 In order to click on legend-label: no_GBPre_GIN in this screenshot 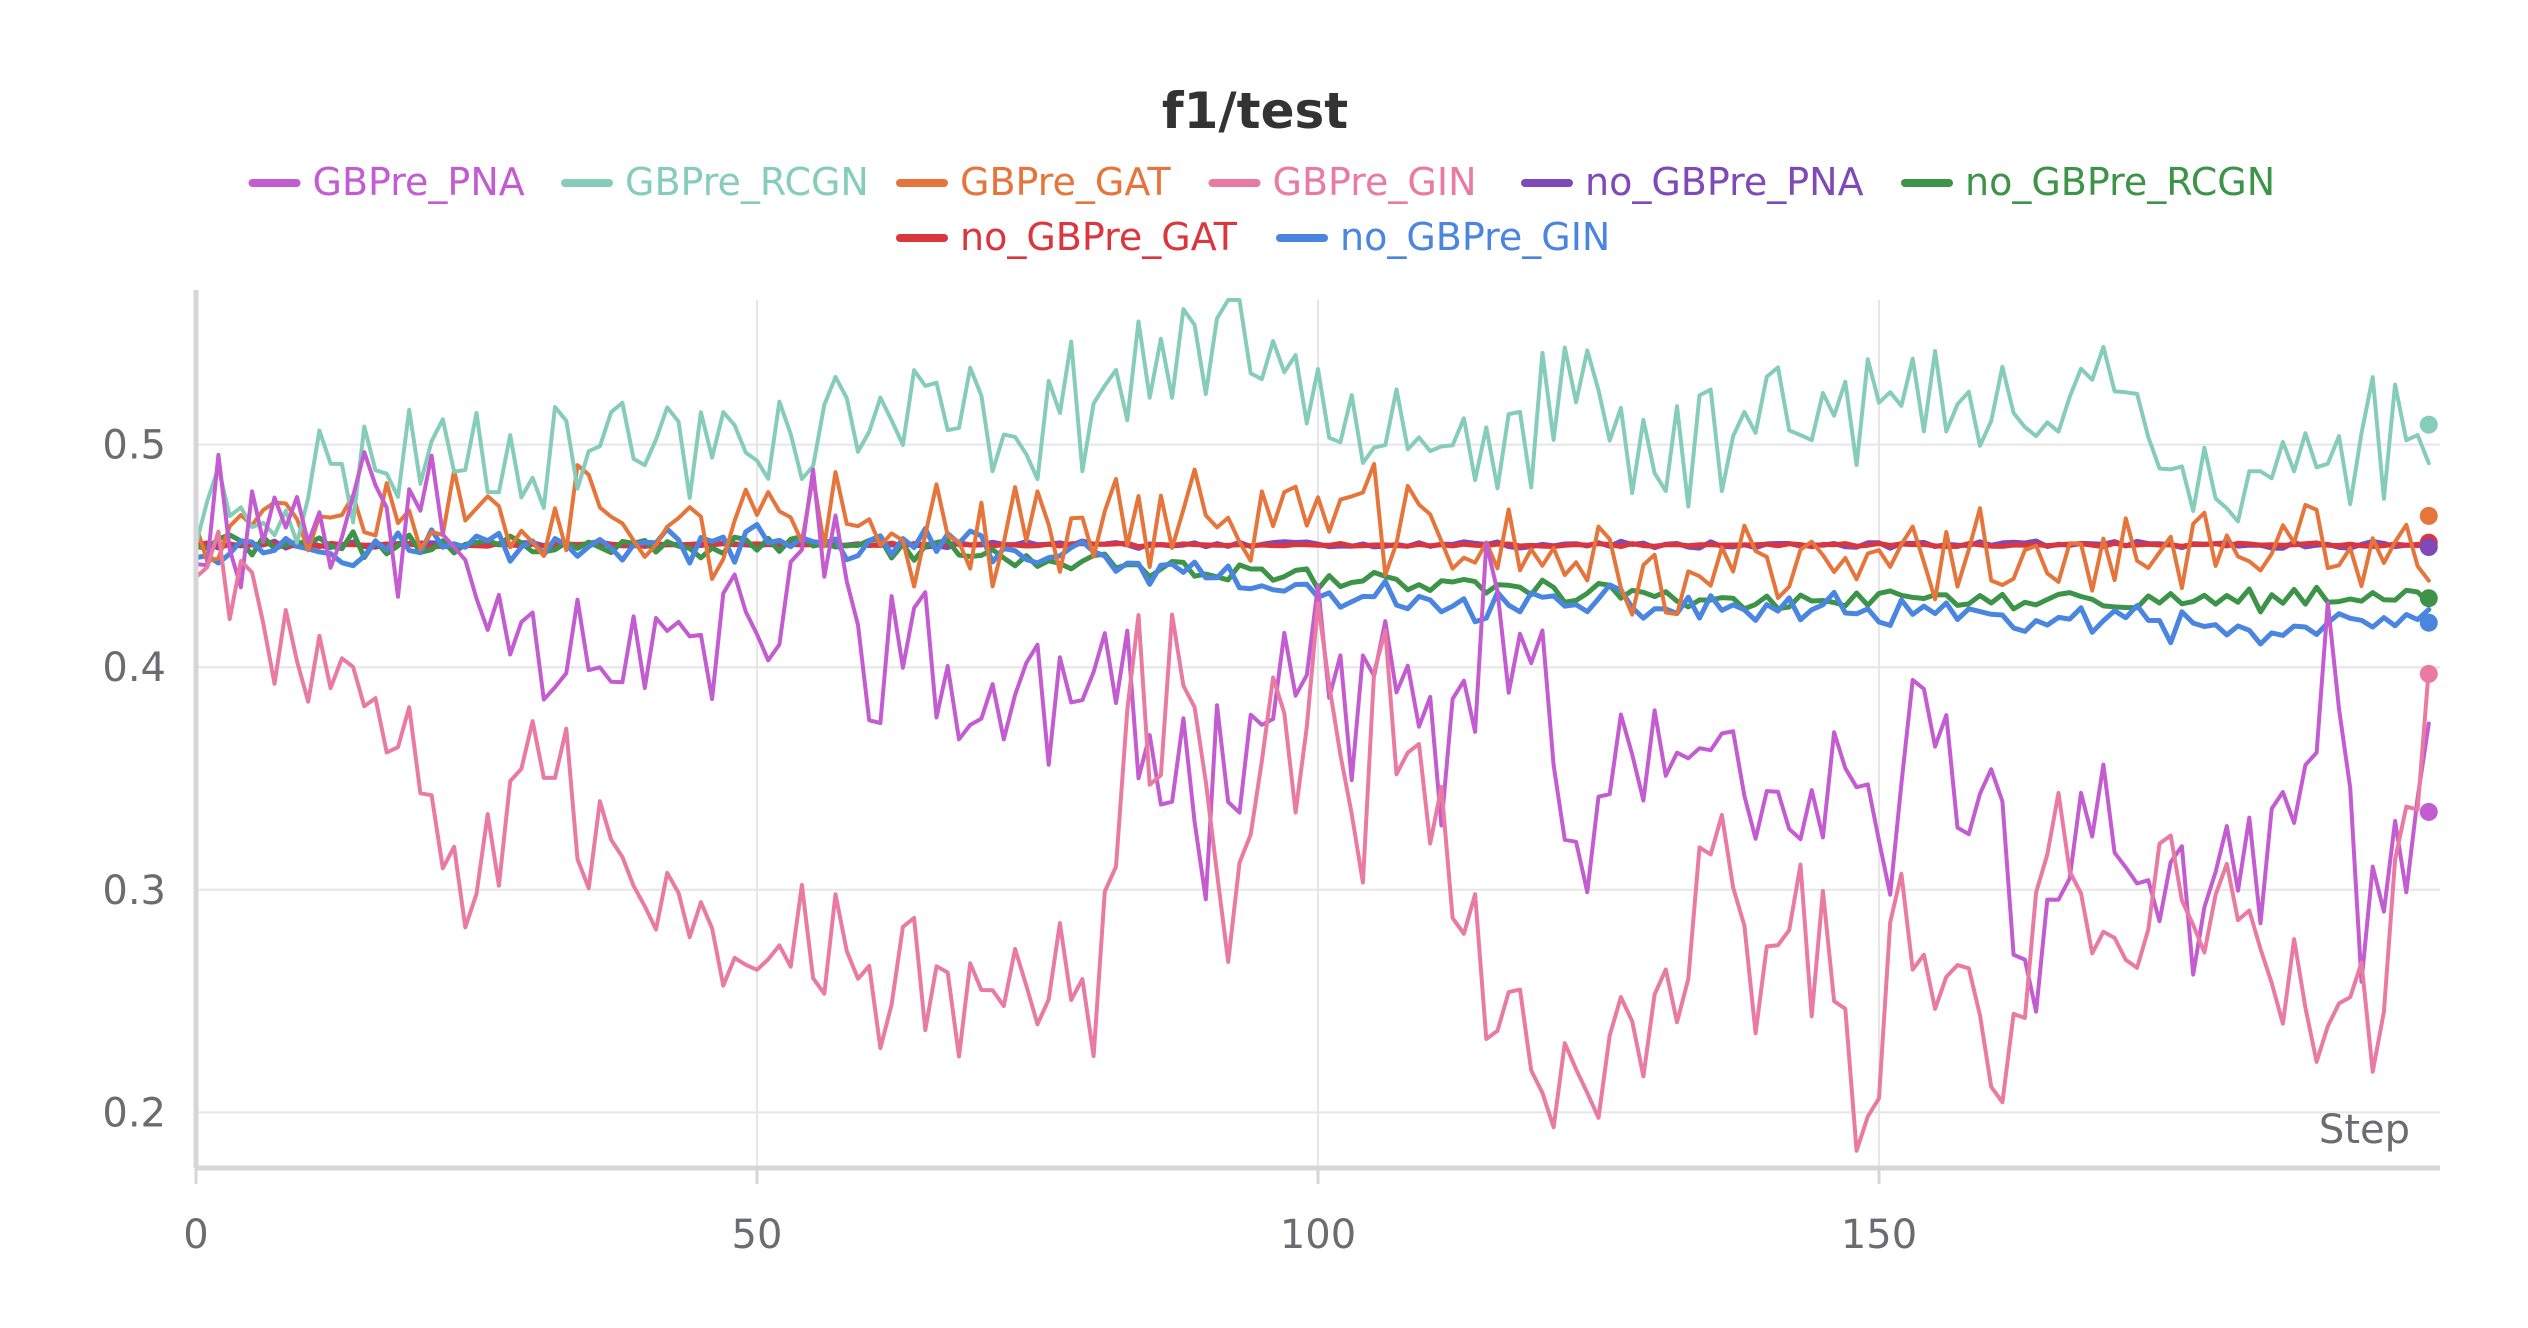, I will do `click(1475, 237)`.